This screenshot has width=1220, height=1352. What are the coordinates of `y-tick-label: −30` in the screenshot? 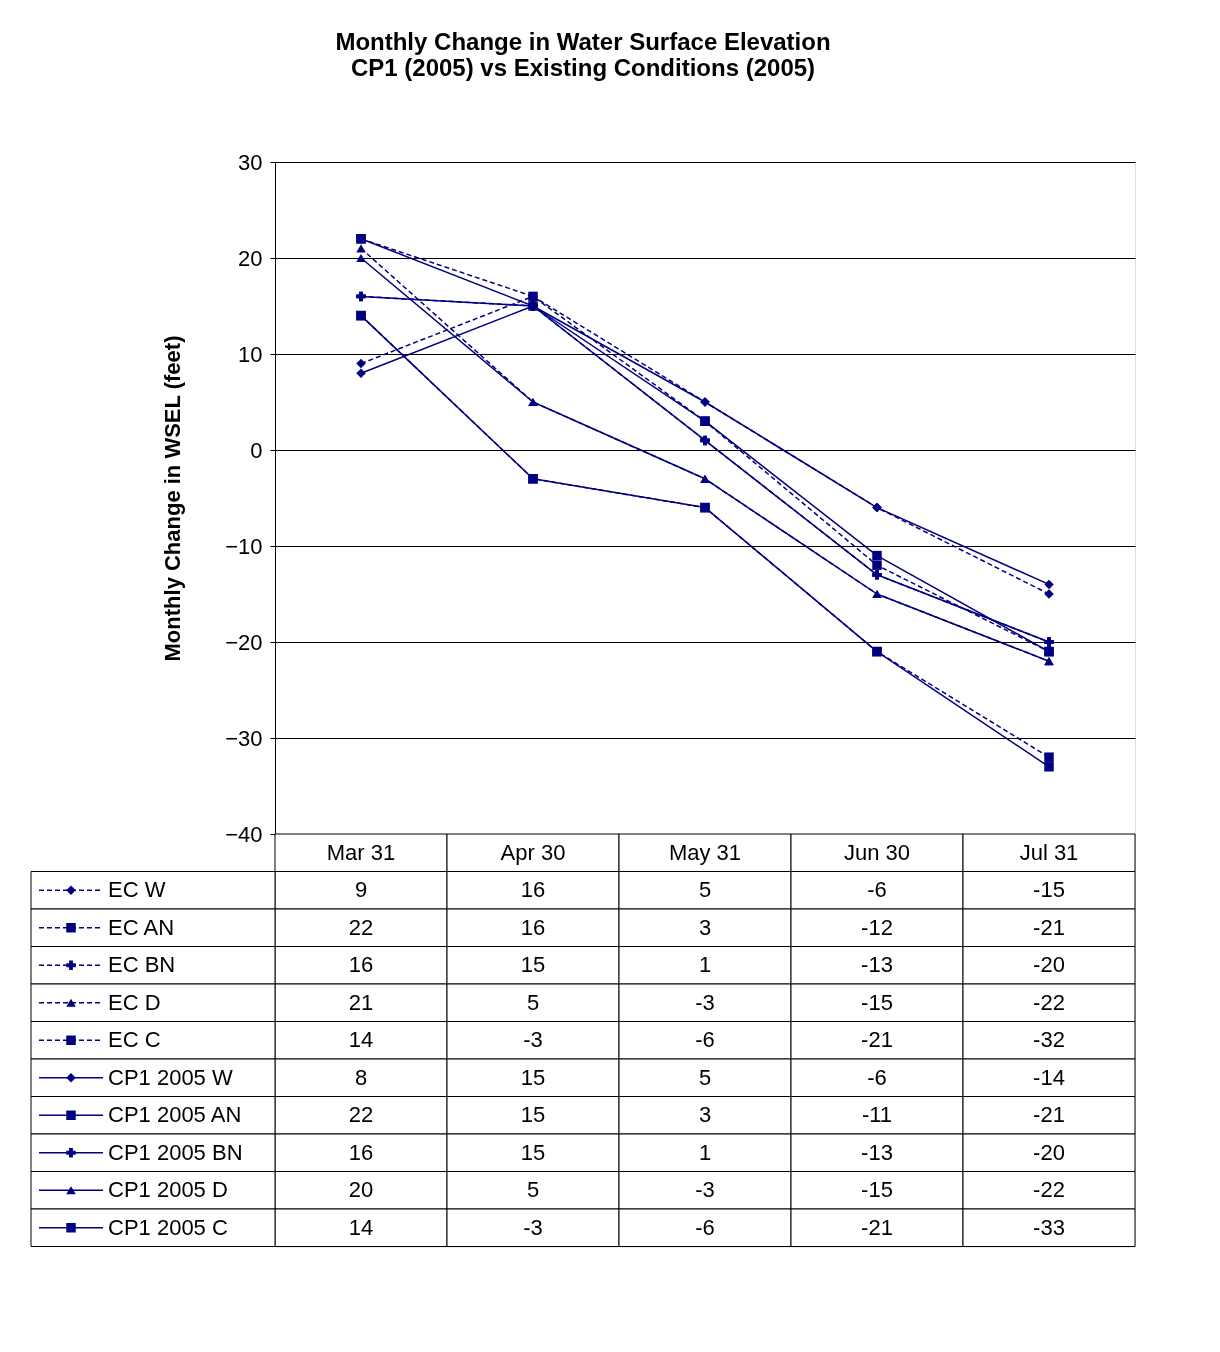 It's located at (244, 738).